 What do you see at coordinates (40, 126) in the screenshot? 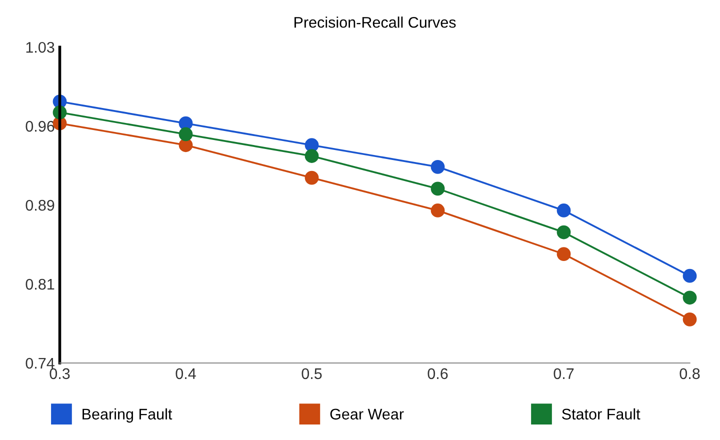
I see `y-tick-label: 0.96` at bounding box center [40, 126].